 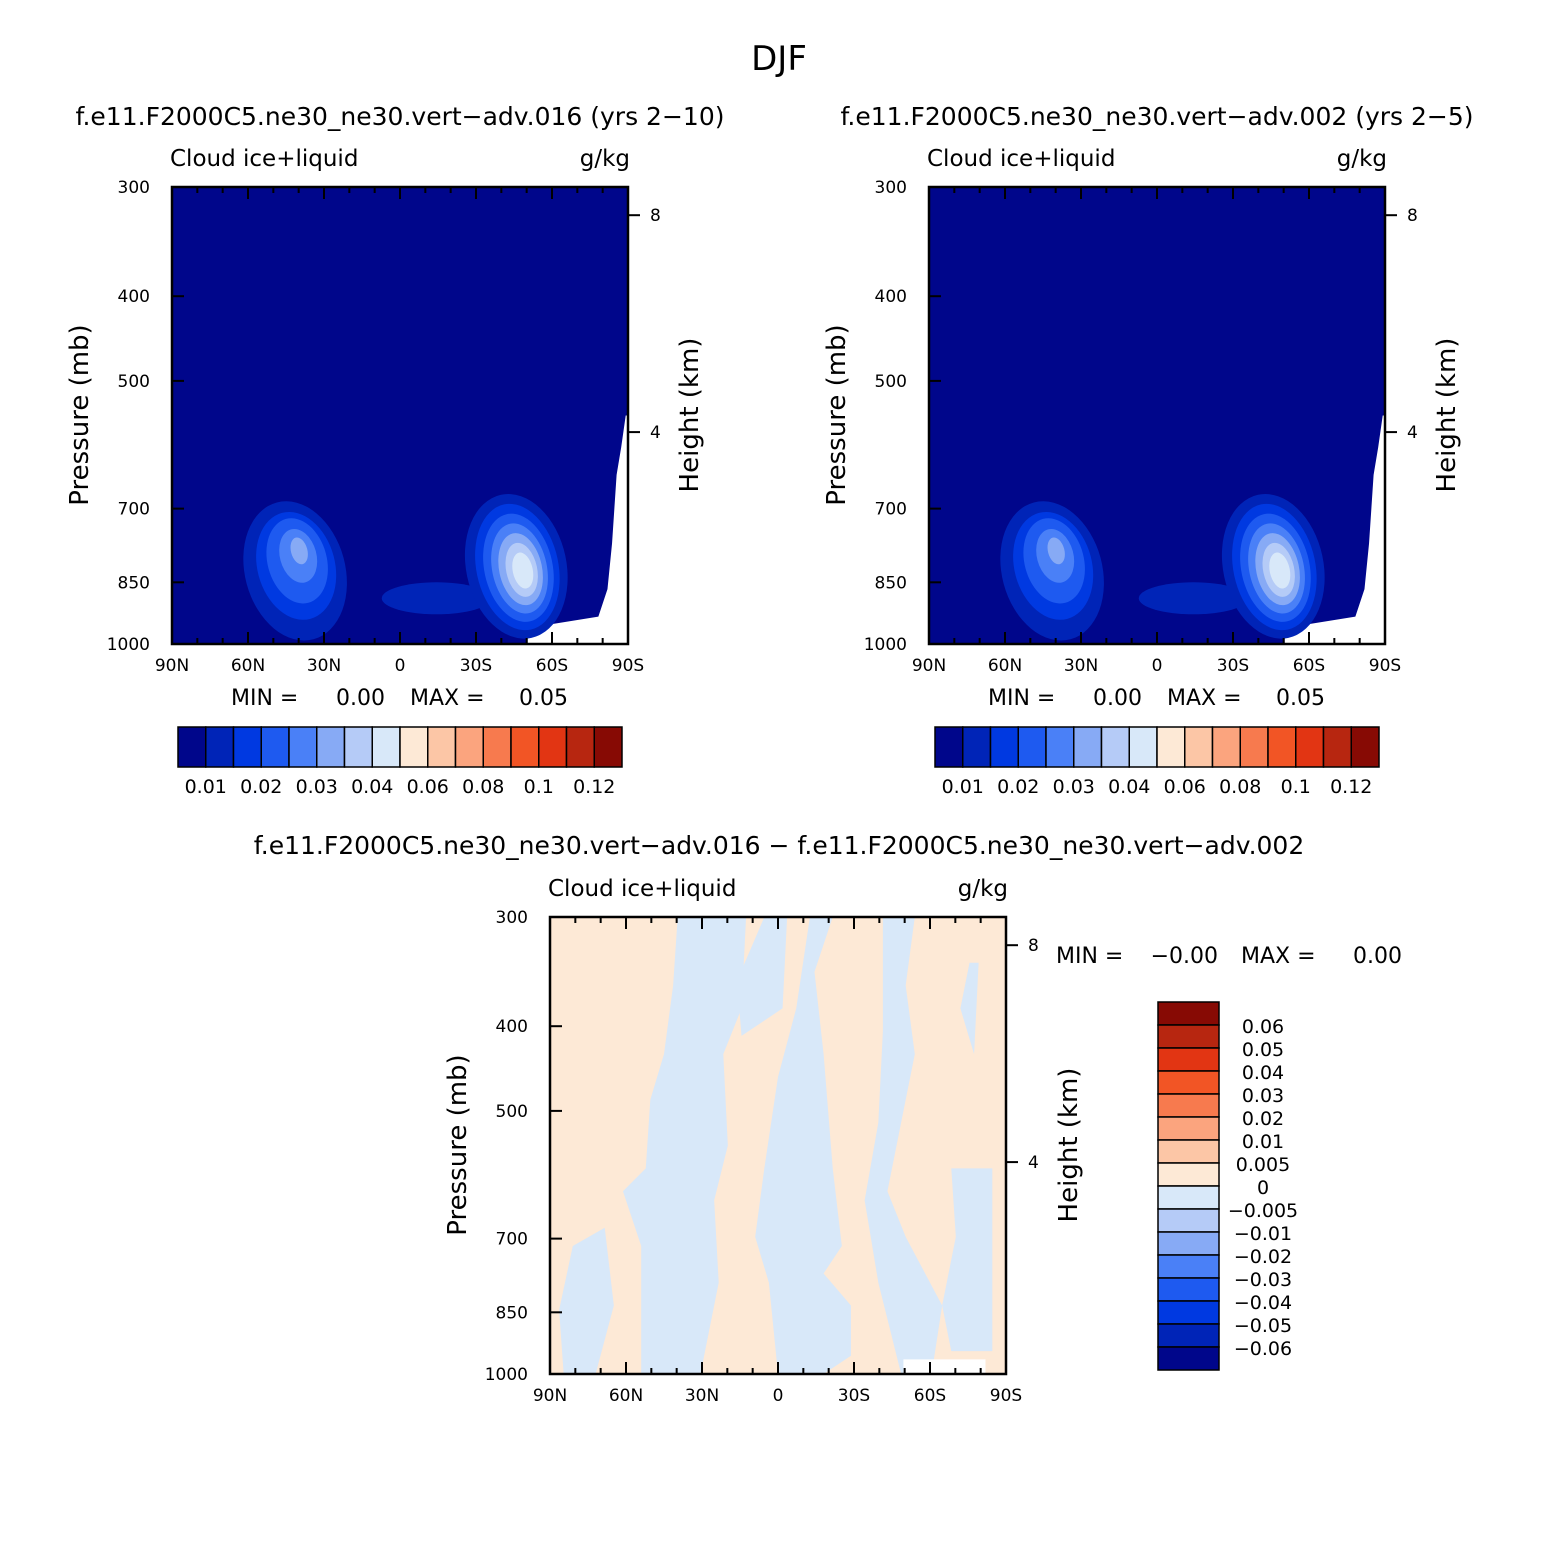 What do you see at coordinates (1263, 1165) in the screenshot?
I see `colorbar-label: 0.005` at bounding box center [1263, 1165].